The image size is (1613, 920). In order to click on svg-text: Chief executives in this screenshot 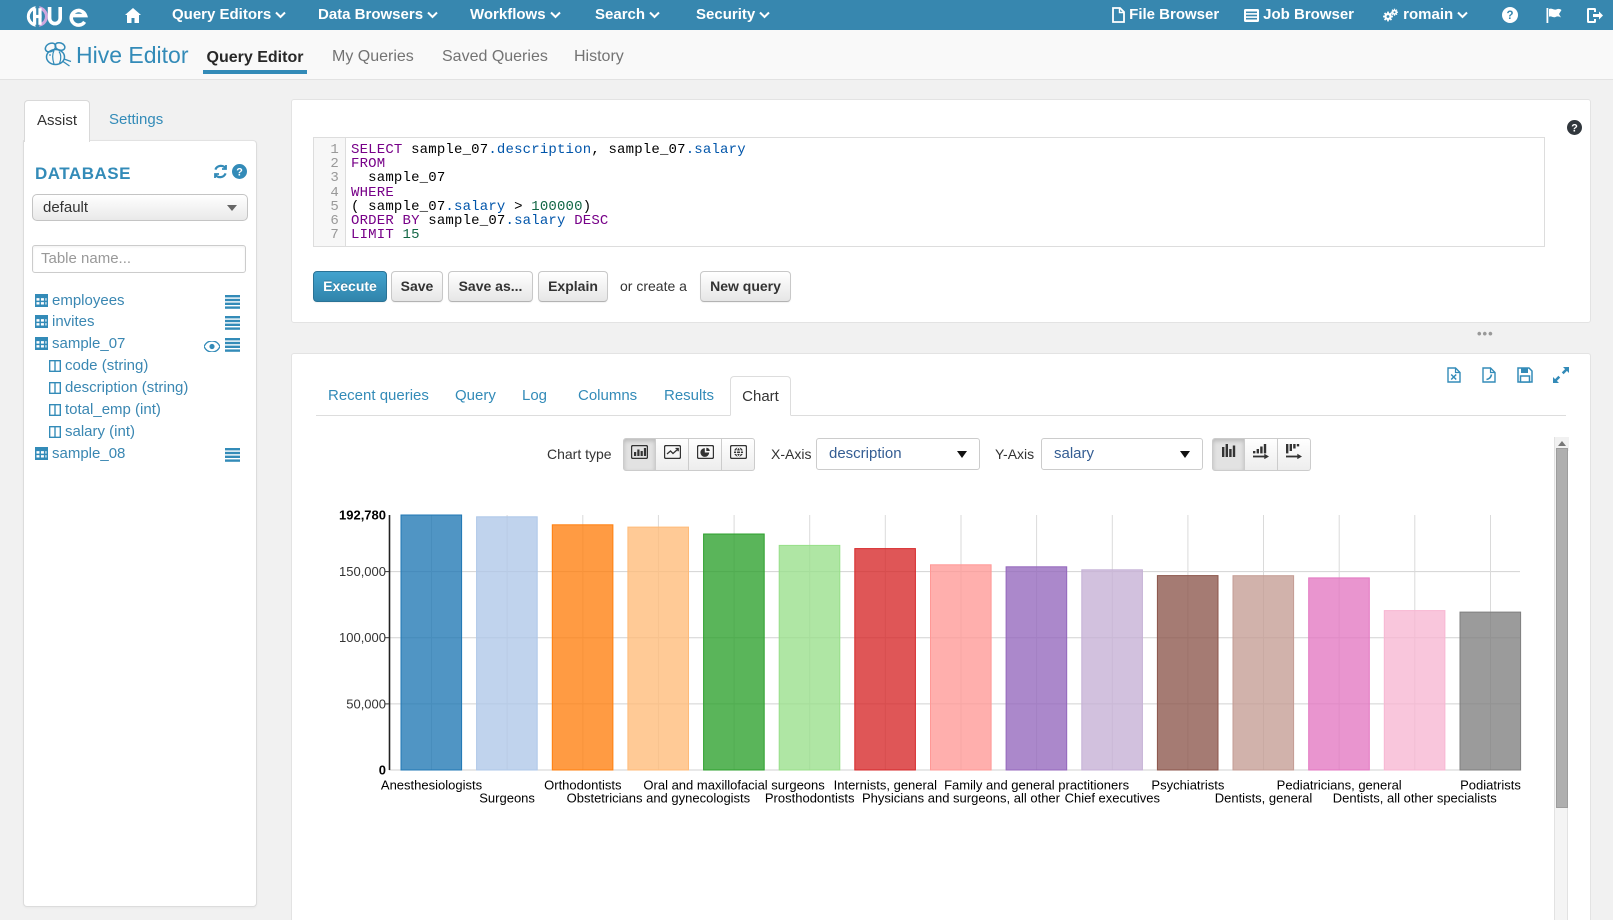, I will do `click(1113, 797)`.